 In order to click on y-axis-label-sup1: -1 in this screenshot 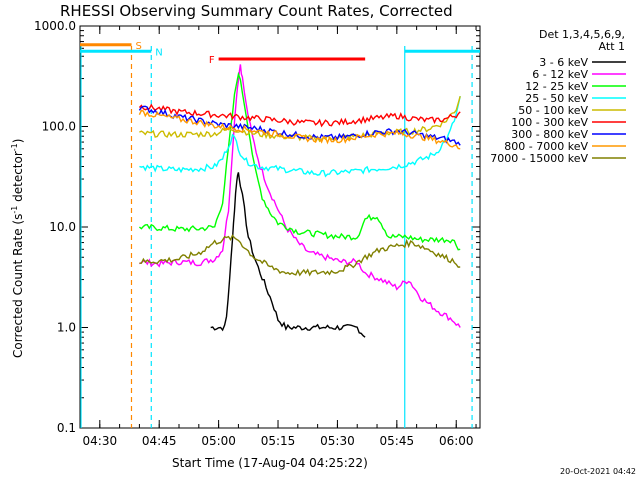, I will do `click(14, 210)`.